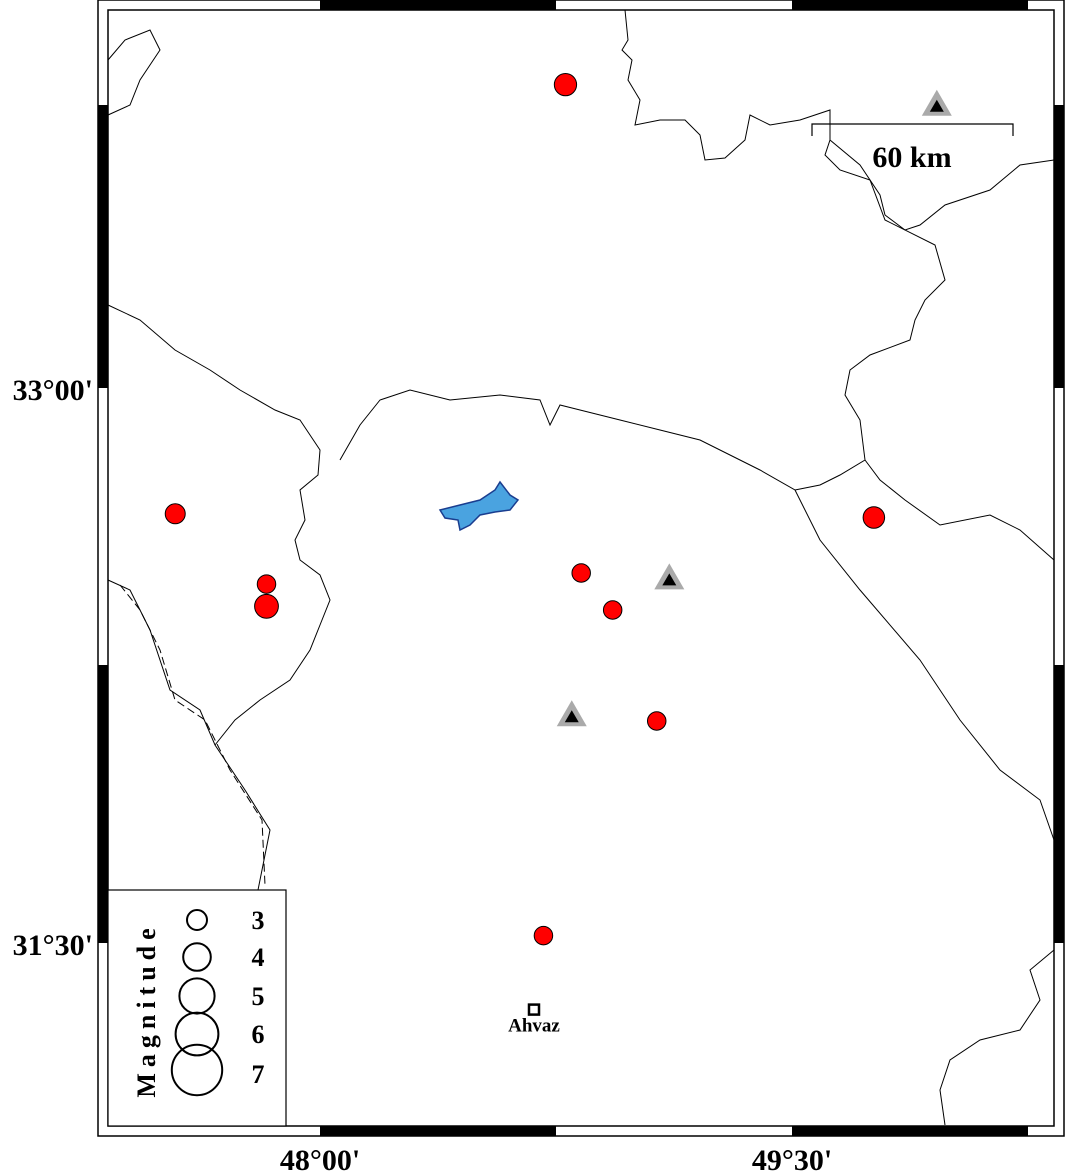 The height and width of the screenshot is (1175, 1066). I want to click on legend-label: 5, so click(258, 996).